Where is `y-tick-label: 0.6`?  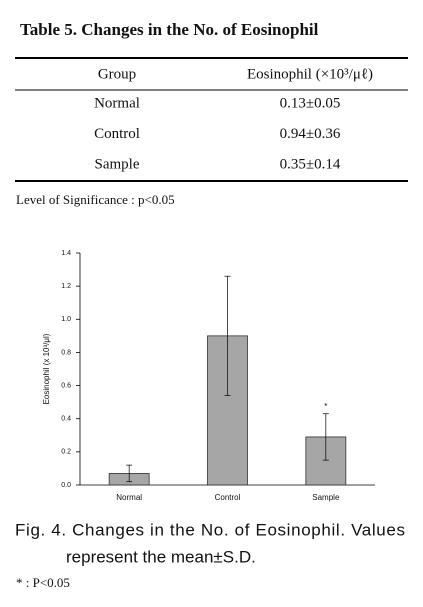
y-tick-label: 0.6 is located at coordinates (66, 385).